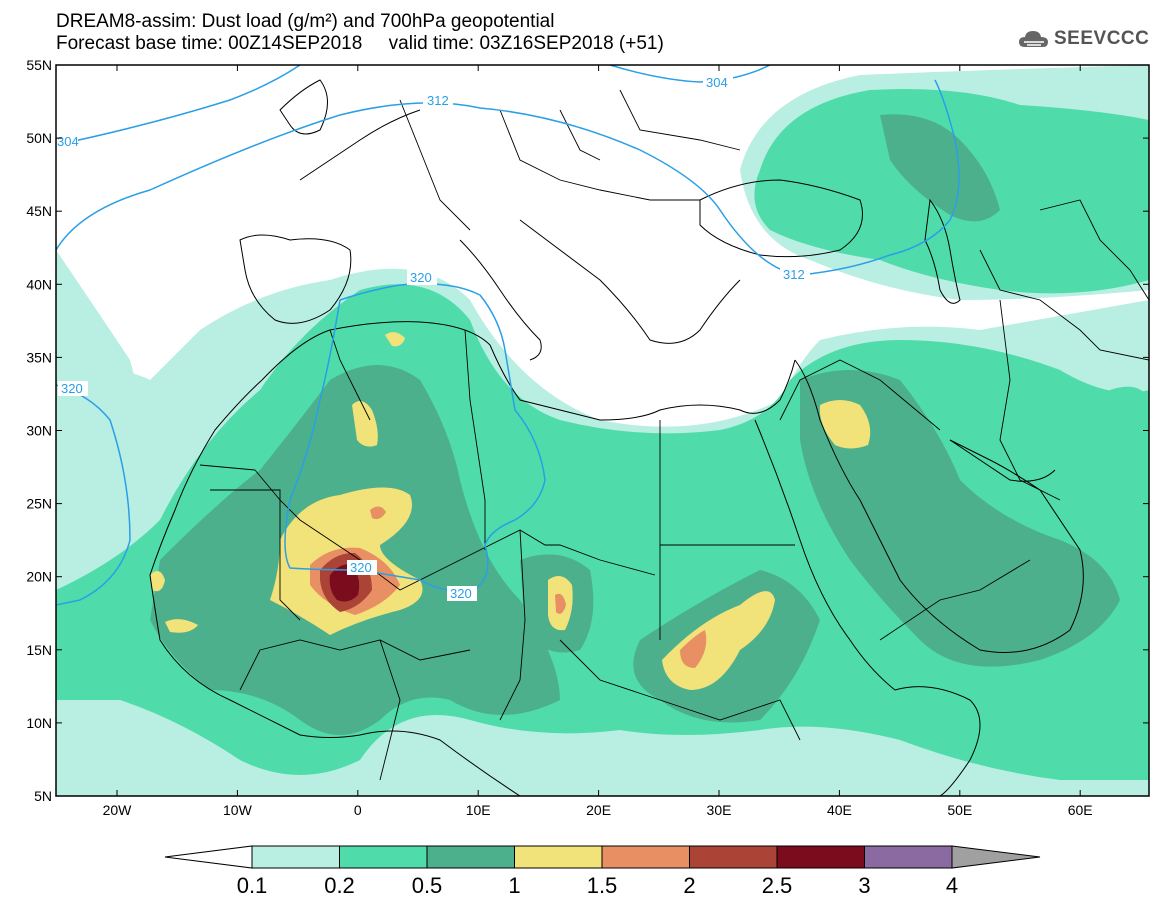  Describe the element at coordinates (39, 431) in the screenshot. I see `lat-label: 30N` at that location.